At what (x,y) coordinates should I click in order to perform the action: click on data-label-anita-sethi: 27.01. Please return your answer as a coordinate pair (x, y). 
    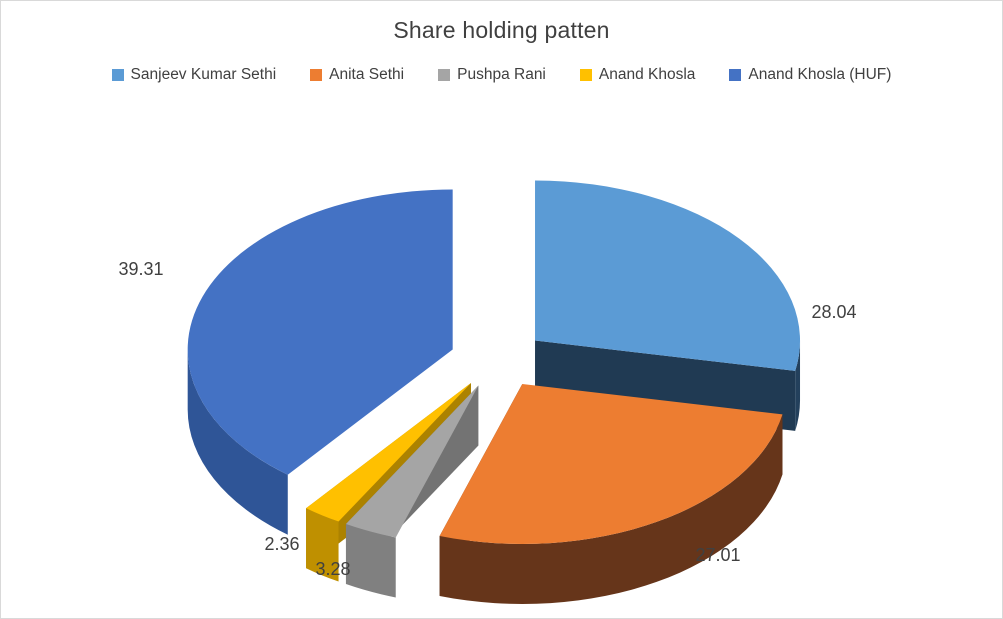
    Looking at the image, I should click on (717, 555).